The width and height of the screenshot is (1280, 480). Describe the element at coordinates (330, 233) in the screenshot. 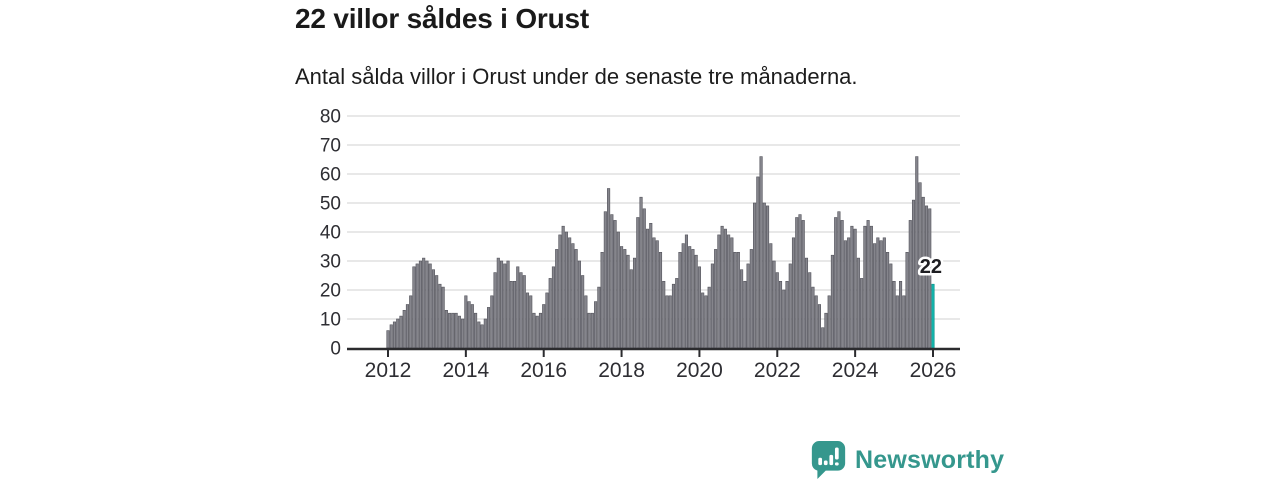

I see `y-axis: 0 10 20 30 40 50 60 70 80` at that location.